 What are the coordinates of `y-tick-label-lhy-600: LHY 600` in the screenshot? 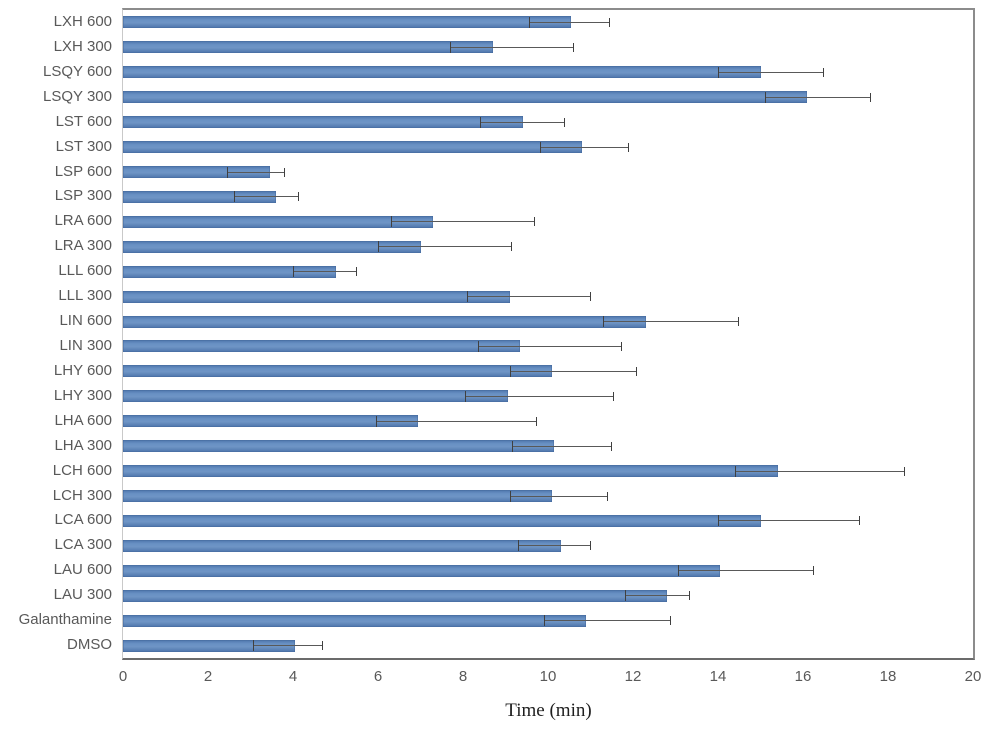 It's located at (82, 370).